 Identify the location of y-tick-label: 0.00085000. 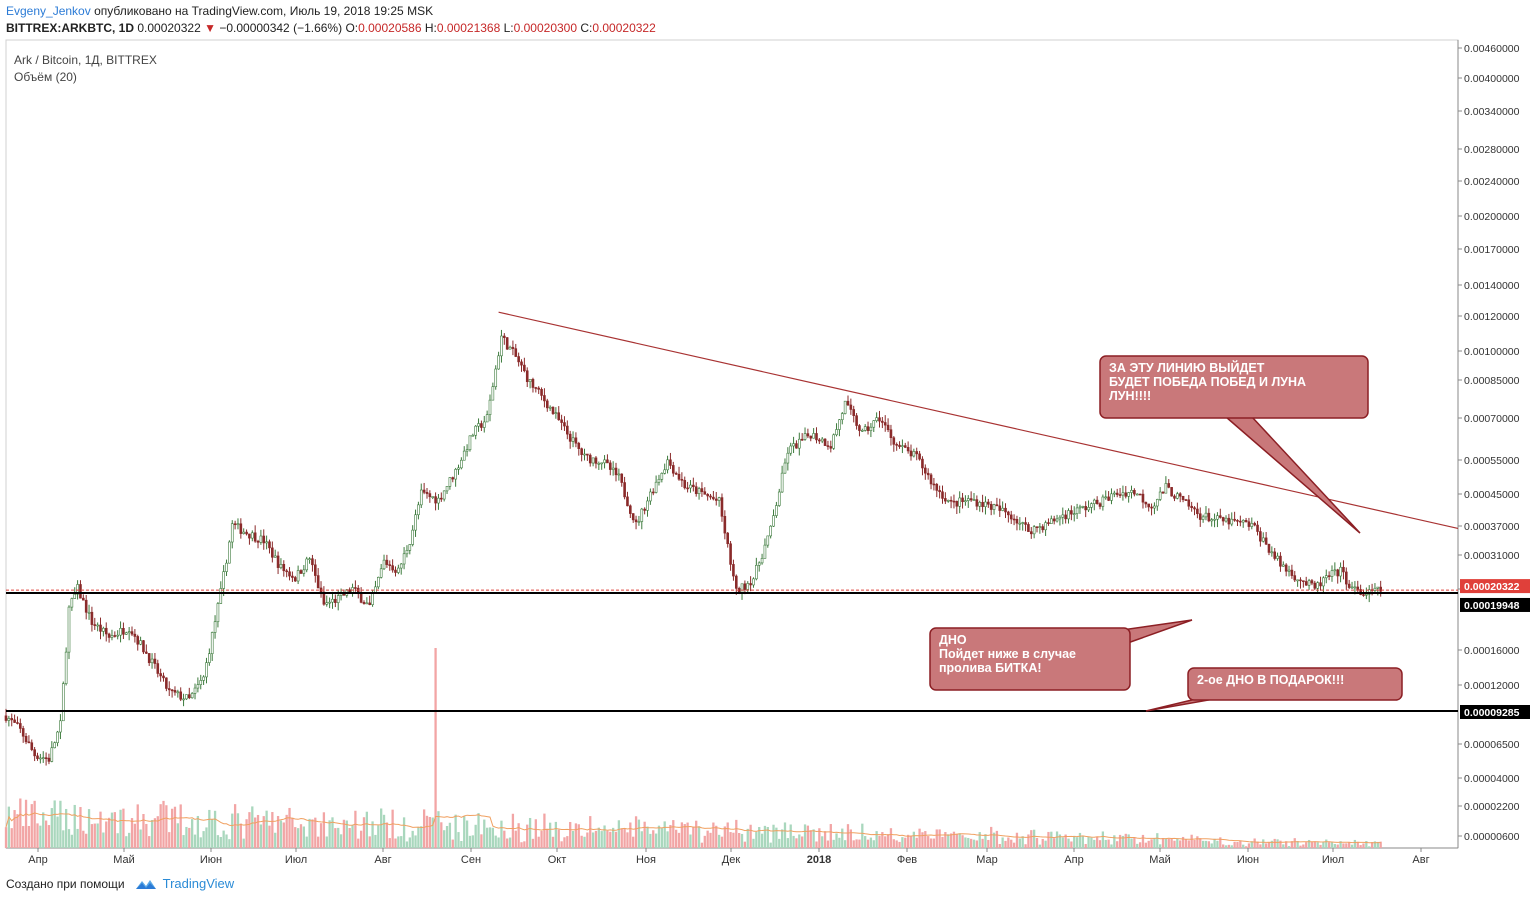
(1492, 381).